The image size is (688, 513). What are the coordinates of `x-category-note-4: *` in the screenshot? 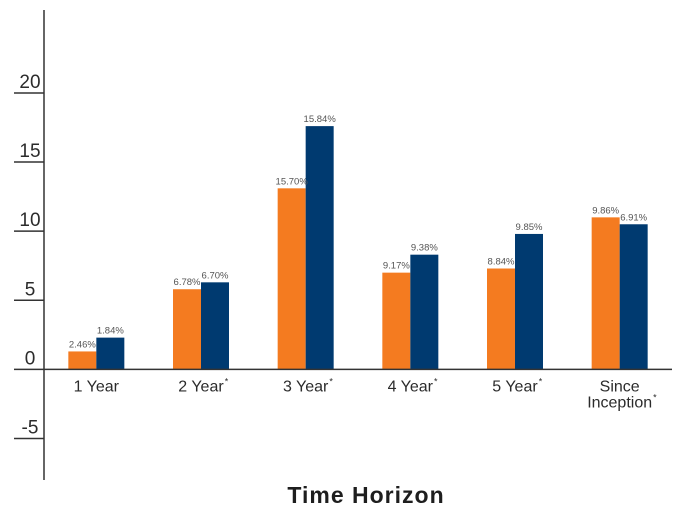 It's located at (541, 381).